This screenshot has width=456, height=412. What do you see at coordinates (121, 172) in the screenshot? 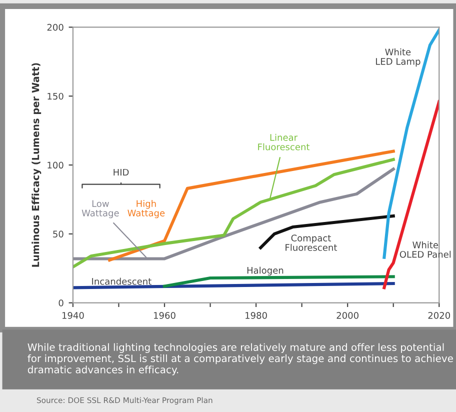
I see `annotation: HID` at bounding box center [121, 172].